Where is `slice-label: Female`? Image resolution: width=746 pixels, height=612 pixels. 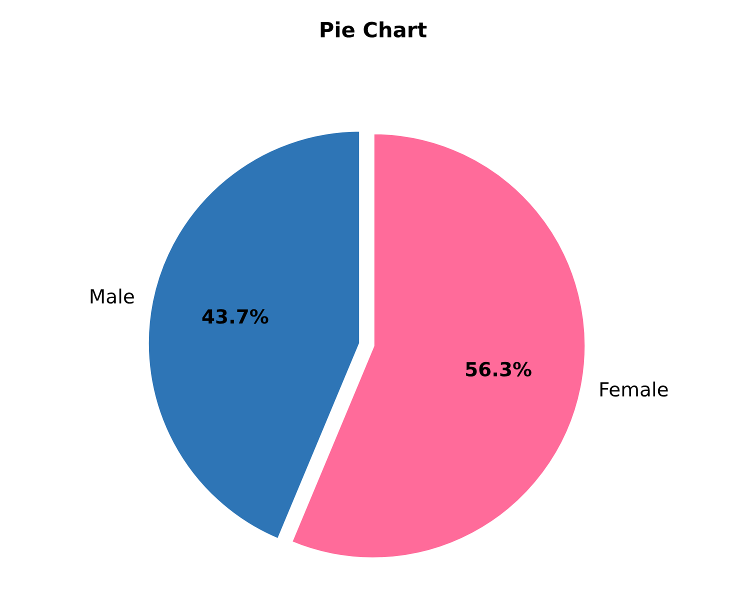 slice-label: Female is located at coordinates (634, 389).